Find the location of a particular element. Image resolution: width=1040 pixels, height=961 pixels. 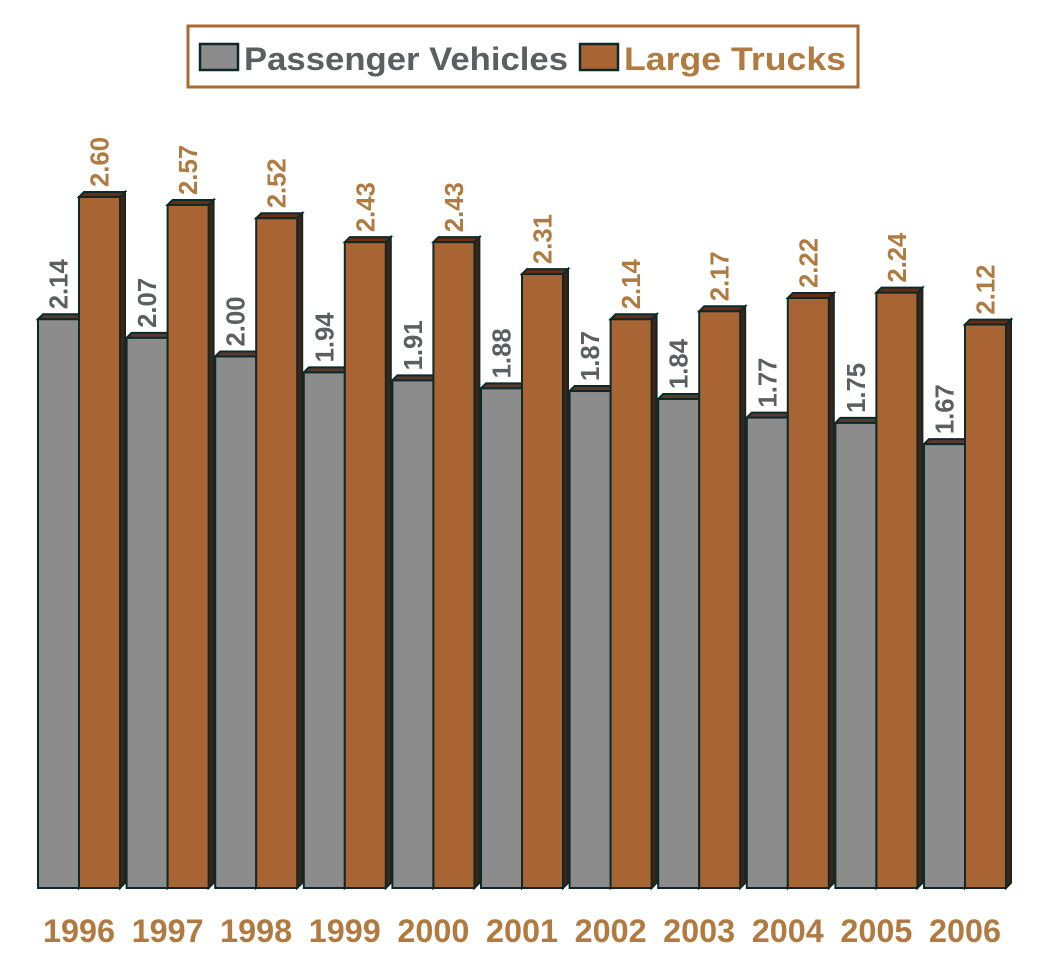

x-tick-label: 2001 is located at coordinates (522, 931).